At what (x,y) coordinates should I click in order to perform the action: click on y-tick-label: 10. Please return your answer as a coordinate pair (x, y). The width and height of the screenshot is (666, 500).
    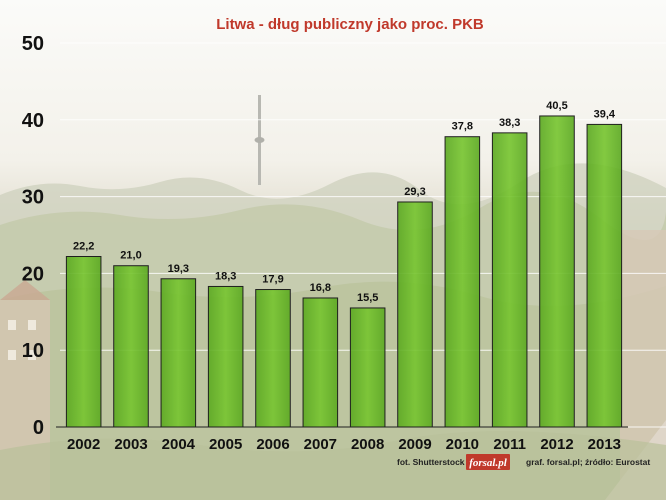
    Looking at the image, I should click on (33, 351).